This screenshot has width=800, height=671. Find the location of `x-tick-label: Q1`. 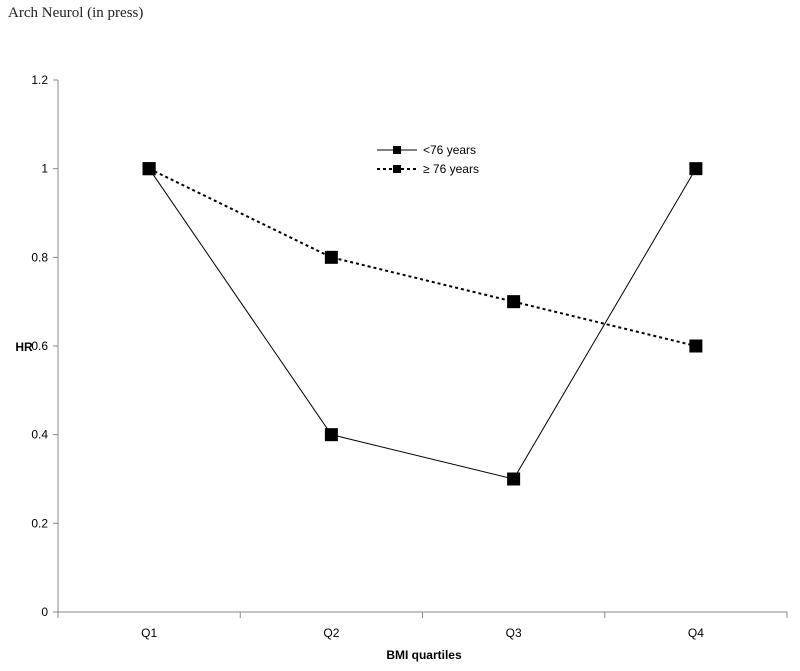

x-tick-label: Q1 is located at coordinates (149, 633).